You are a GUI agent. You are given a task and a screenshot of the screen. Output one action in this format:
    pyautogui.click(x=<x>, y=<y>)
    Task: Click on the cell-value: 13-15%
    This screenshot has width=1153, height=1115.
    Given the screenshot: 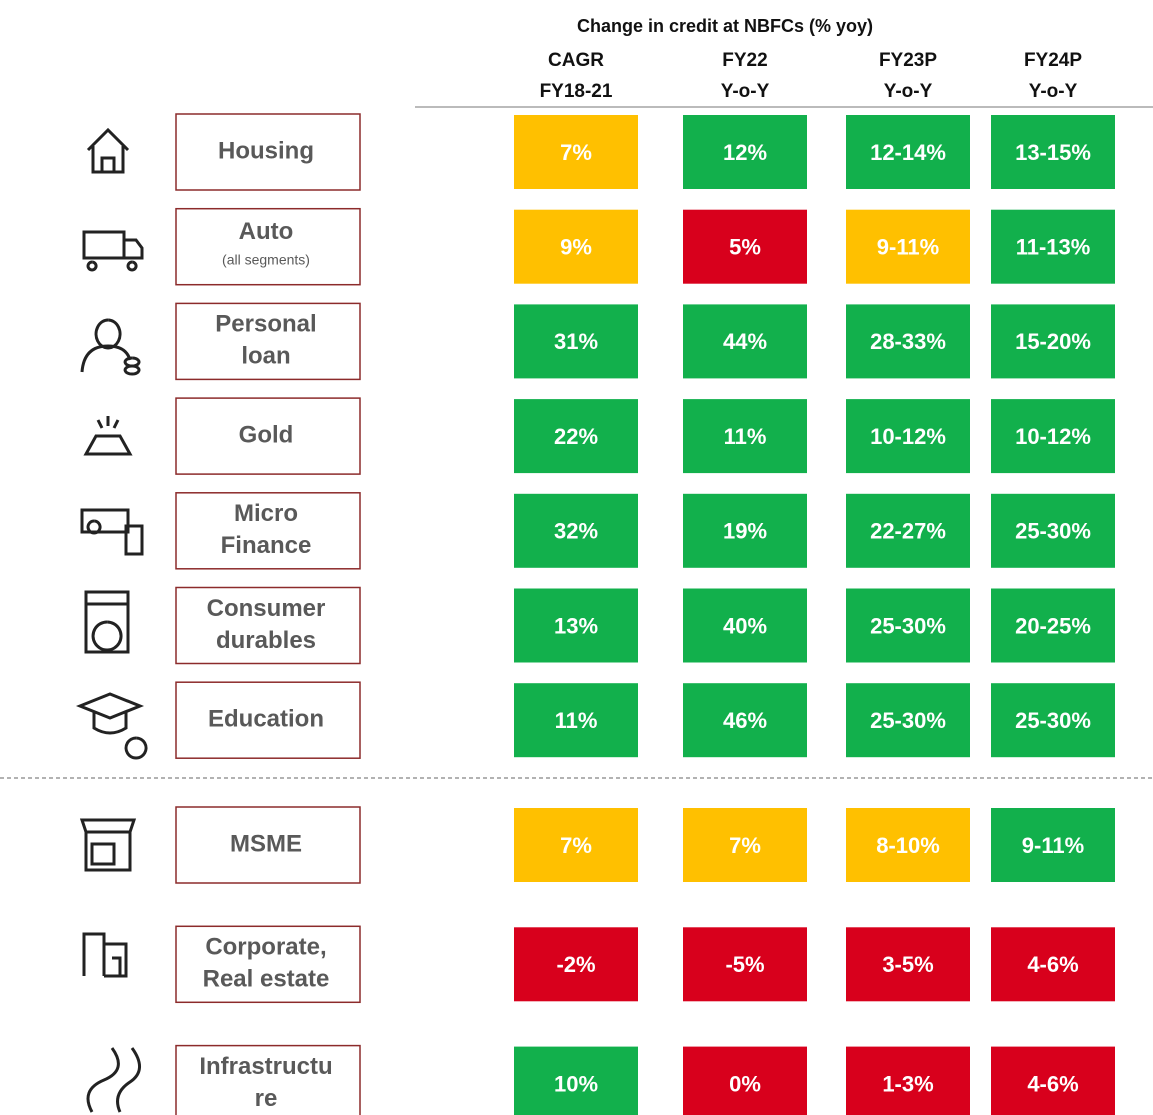 What is the action you would take?
    pyautogui.click(x=1053, y=152)
    